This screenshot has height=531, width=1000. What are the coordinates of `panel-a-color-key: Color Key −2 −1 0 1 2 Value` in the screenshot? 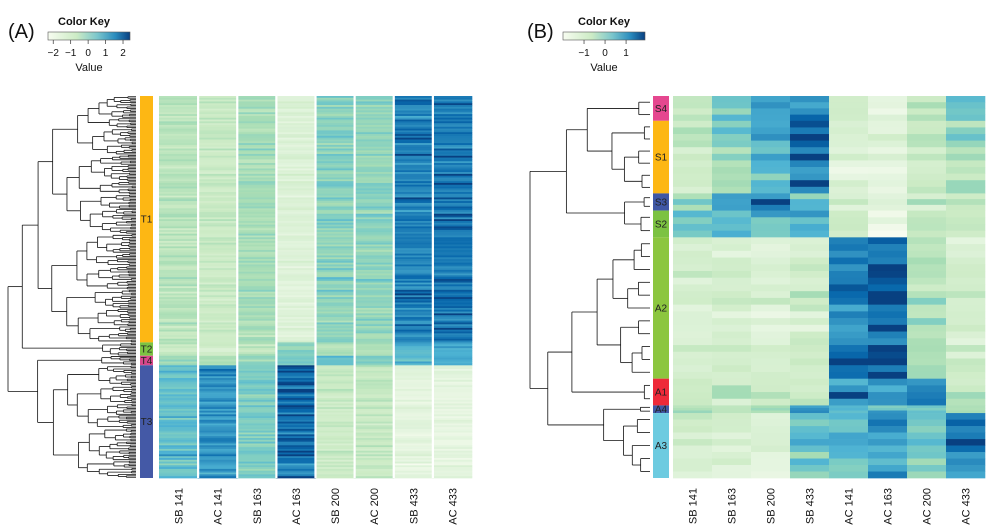 It's located at (89, 45).